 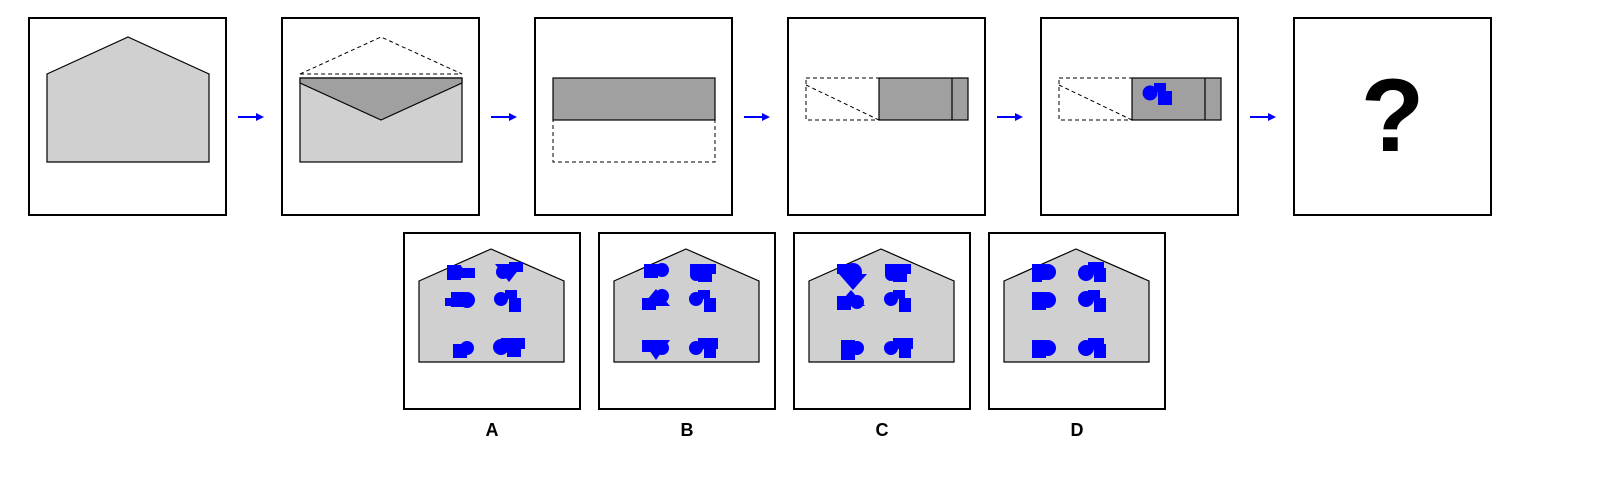 I want to click on fold-roof-shape, so click(x=381, y=99).